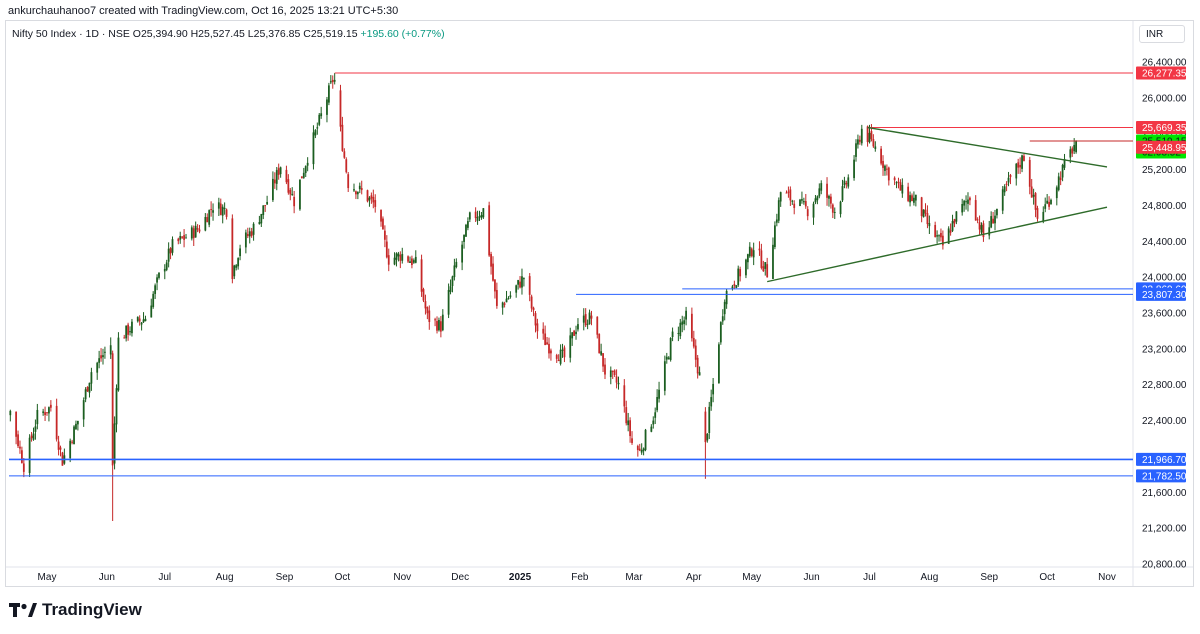 The width and height of the screenshot is (1200, 634). What do you see at coordinates (1164, 148) in the screenshot?
I see `price-label-value: 25,448.95` at bounding box center [1164, 148].